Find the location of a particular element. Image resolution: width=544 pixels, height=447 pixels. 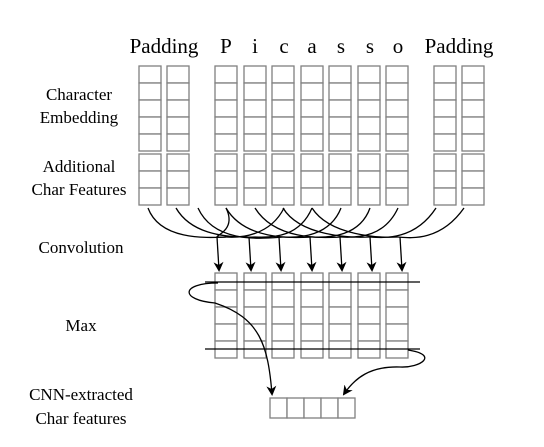

max-pooling-grid is located at coordinates (311, 315).